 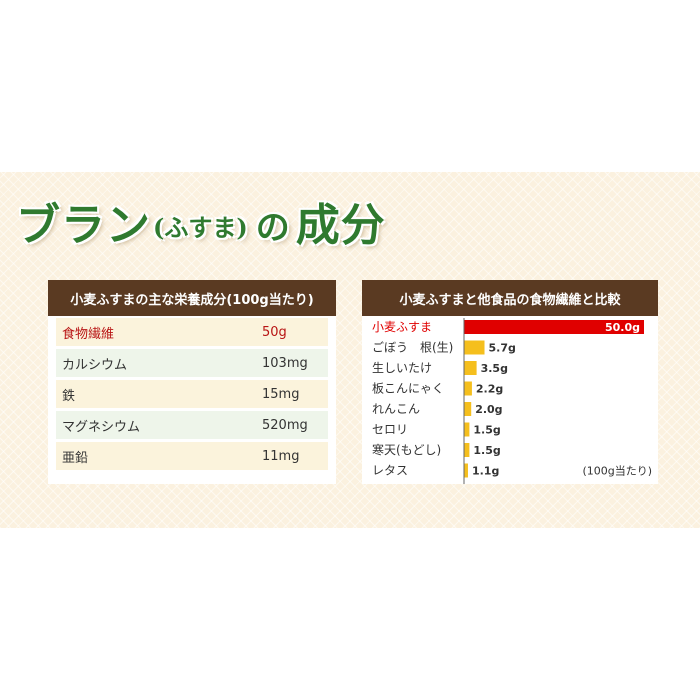 What do you see at coordinates (88, 334) in the screenshot?
I see `nutrient-name: 食物繊維` at bounding box center [88, 334].